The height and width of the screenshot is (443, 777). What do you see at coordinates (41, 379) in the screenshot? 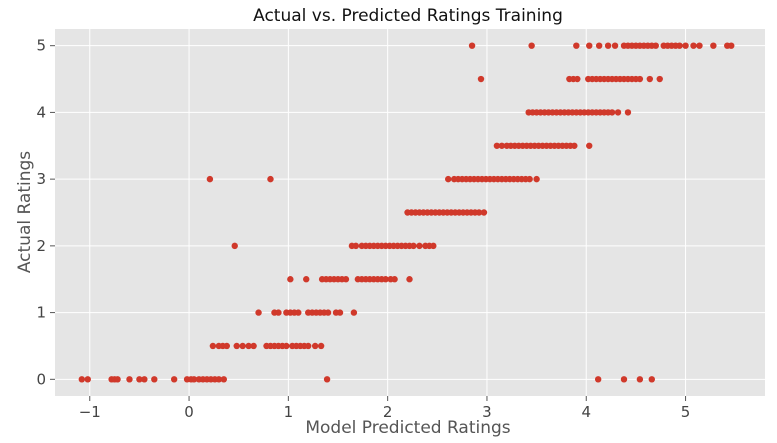
I see `y-tick-label: 0` at bounding box center [41, 379].